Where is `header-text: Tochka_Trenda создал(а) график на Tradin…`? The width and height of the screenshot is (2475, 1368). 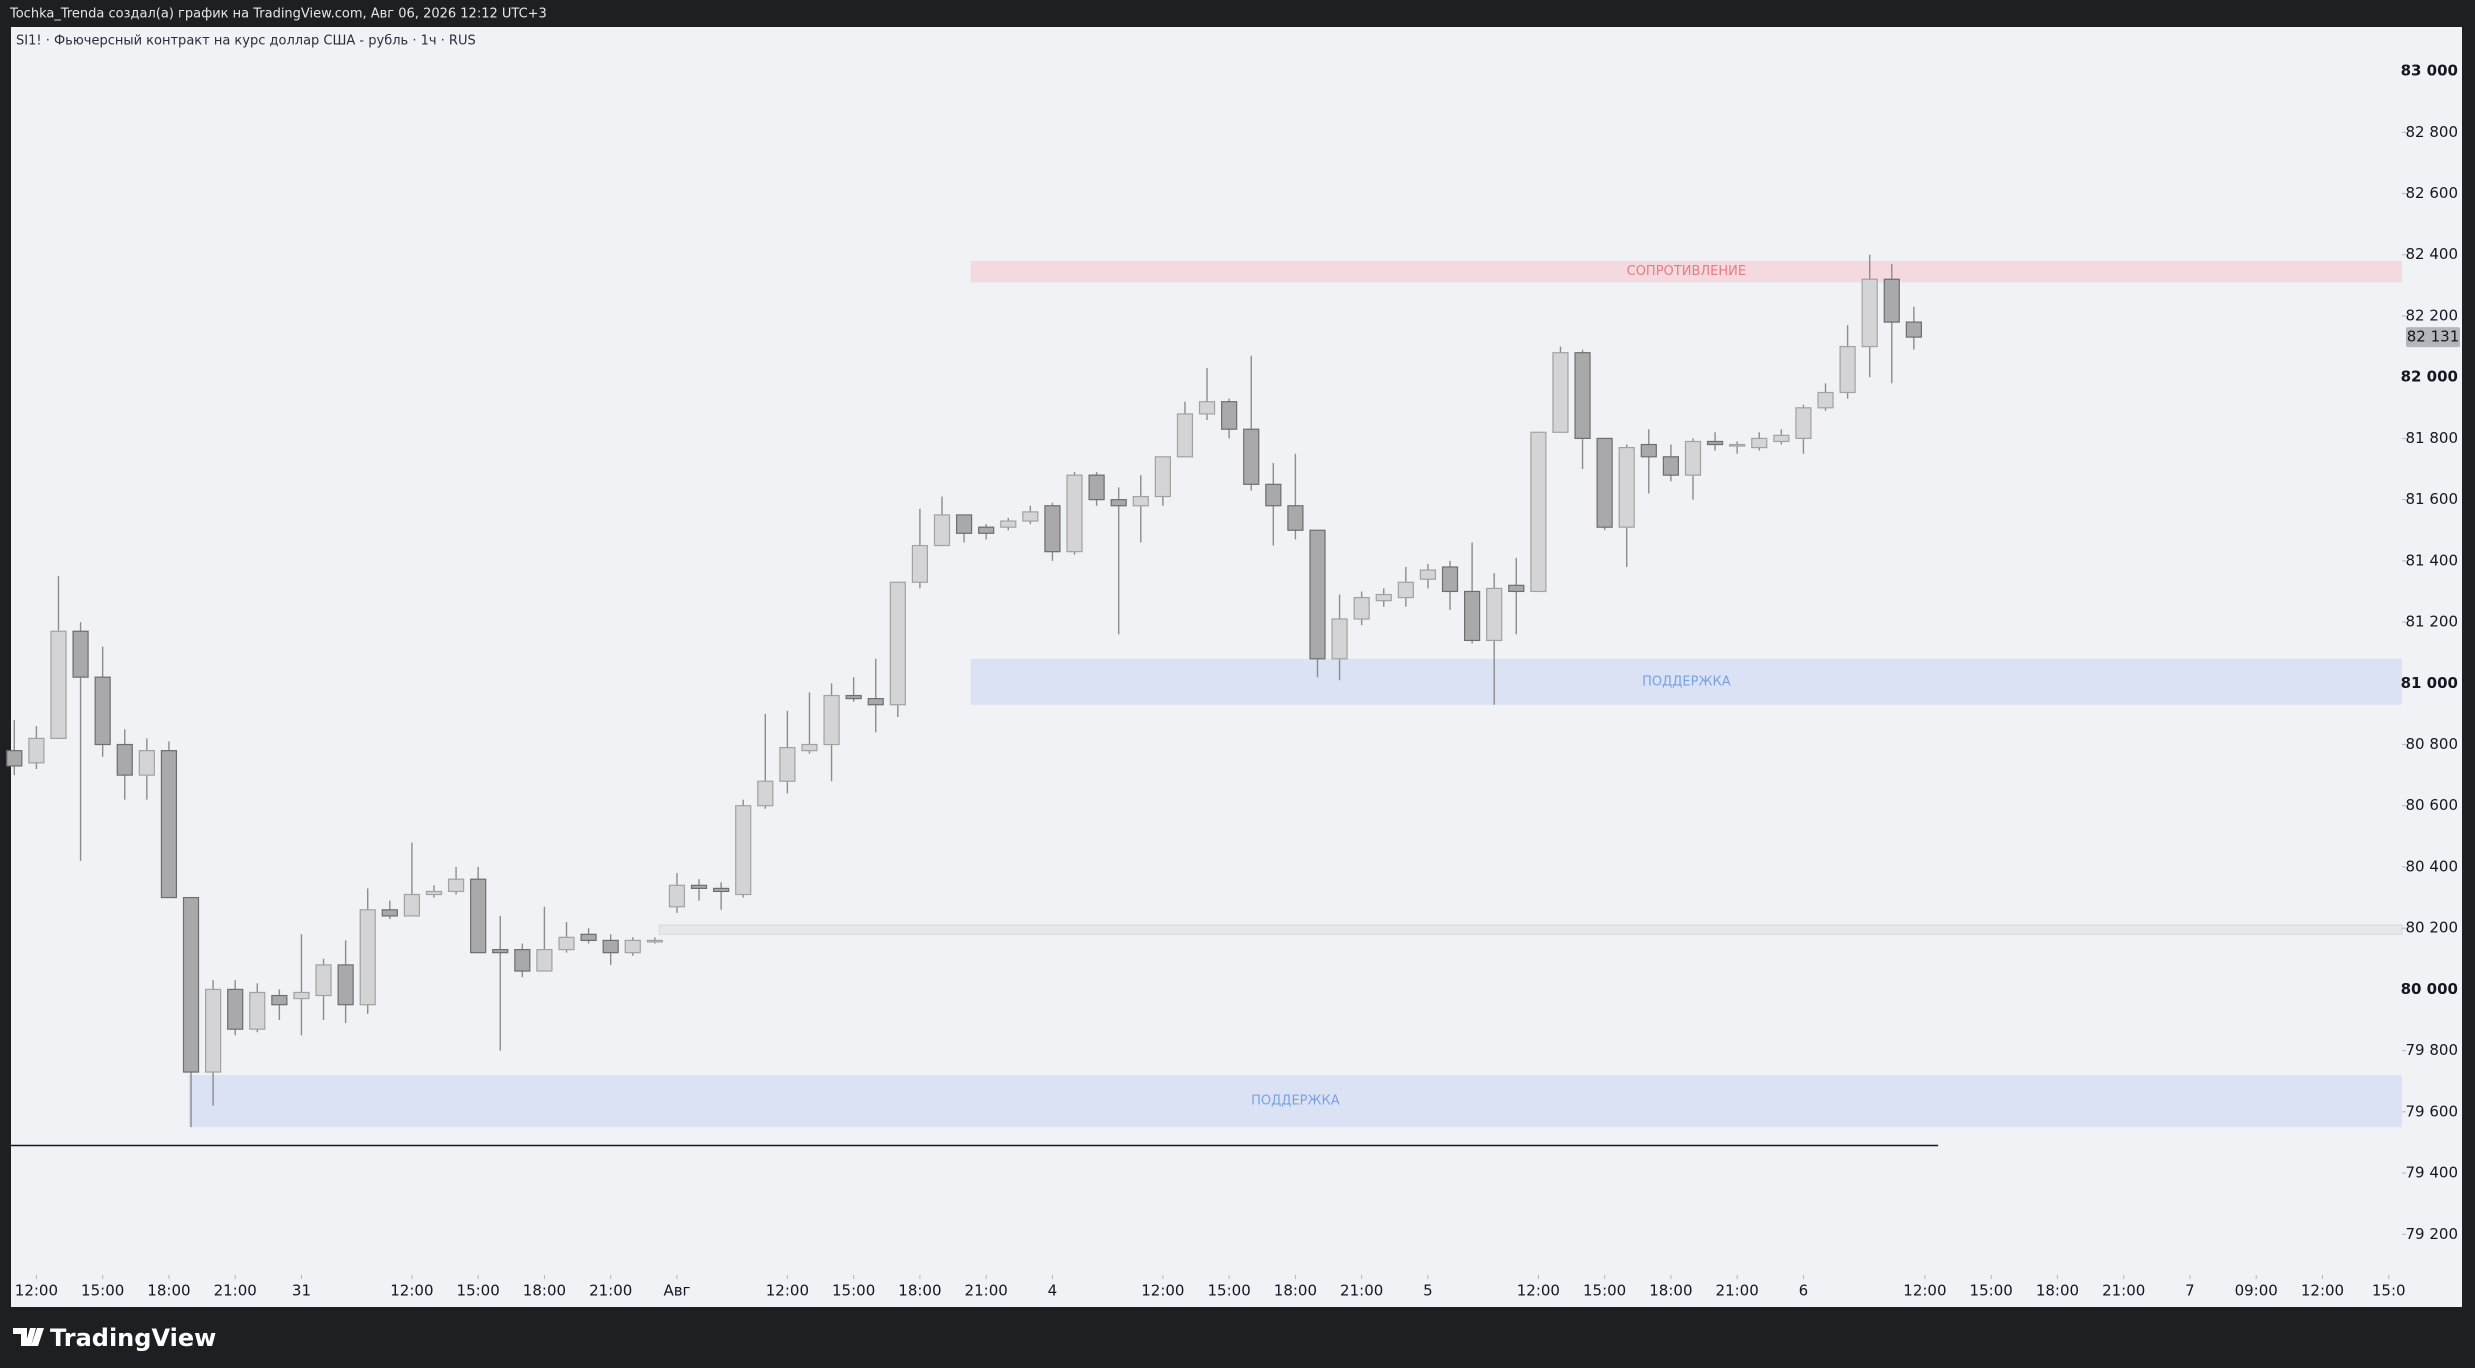 header-text: Tochka_Trenda создал(а) график на Tradin… is located at coordinates (278, 14).